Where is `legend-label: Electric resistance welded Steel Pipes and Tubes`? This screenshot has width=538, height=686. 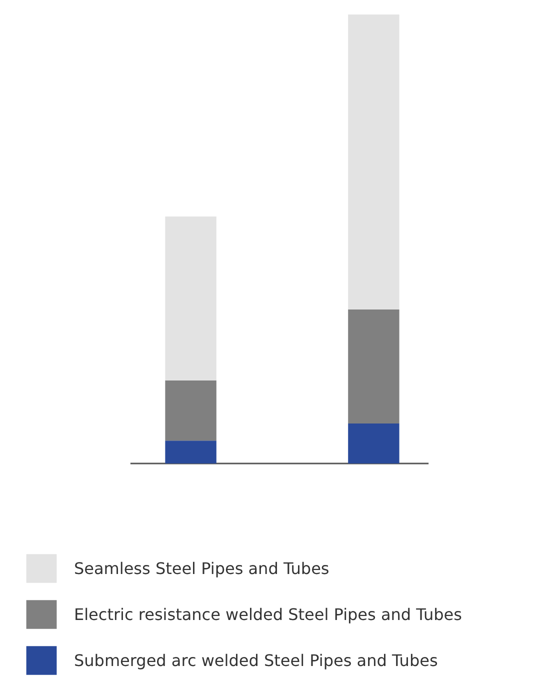 legend-label: Electric resistance welded Steel Pipes and Tubes is located at coordinates (268, 614).